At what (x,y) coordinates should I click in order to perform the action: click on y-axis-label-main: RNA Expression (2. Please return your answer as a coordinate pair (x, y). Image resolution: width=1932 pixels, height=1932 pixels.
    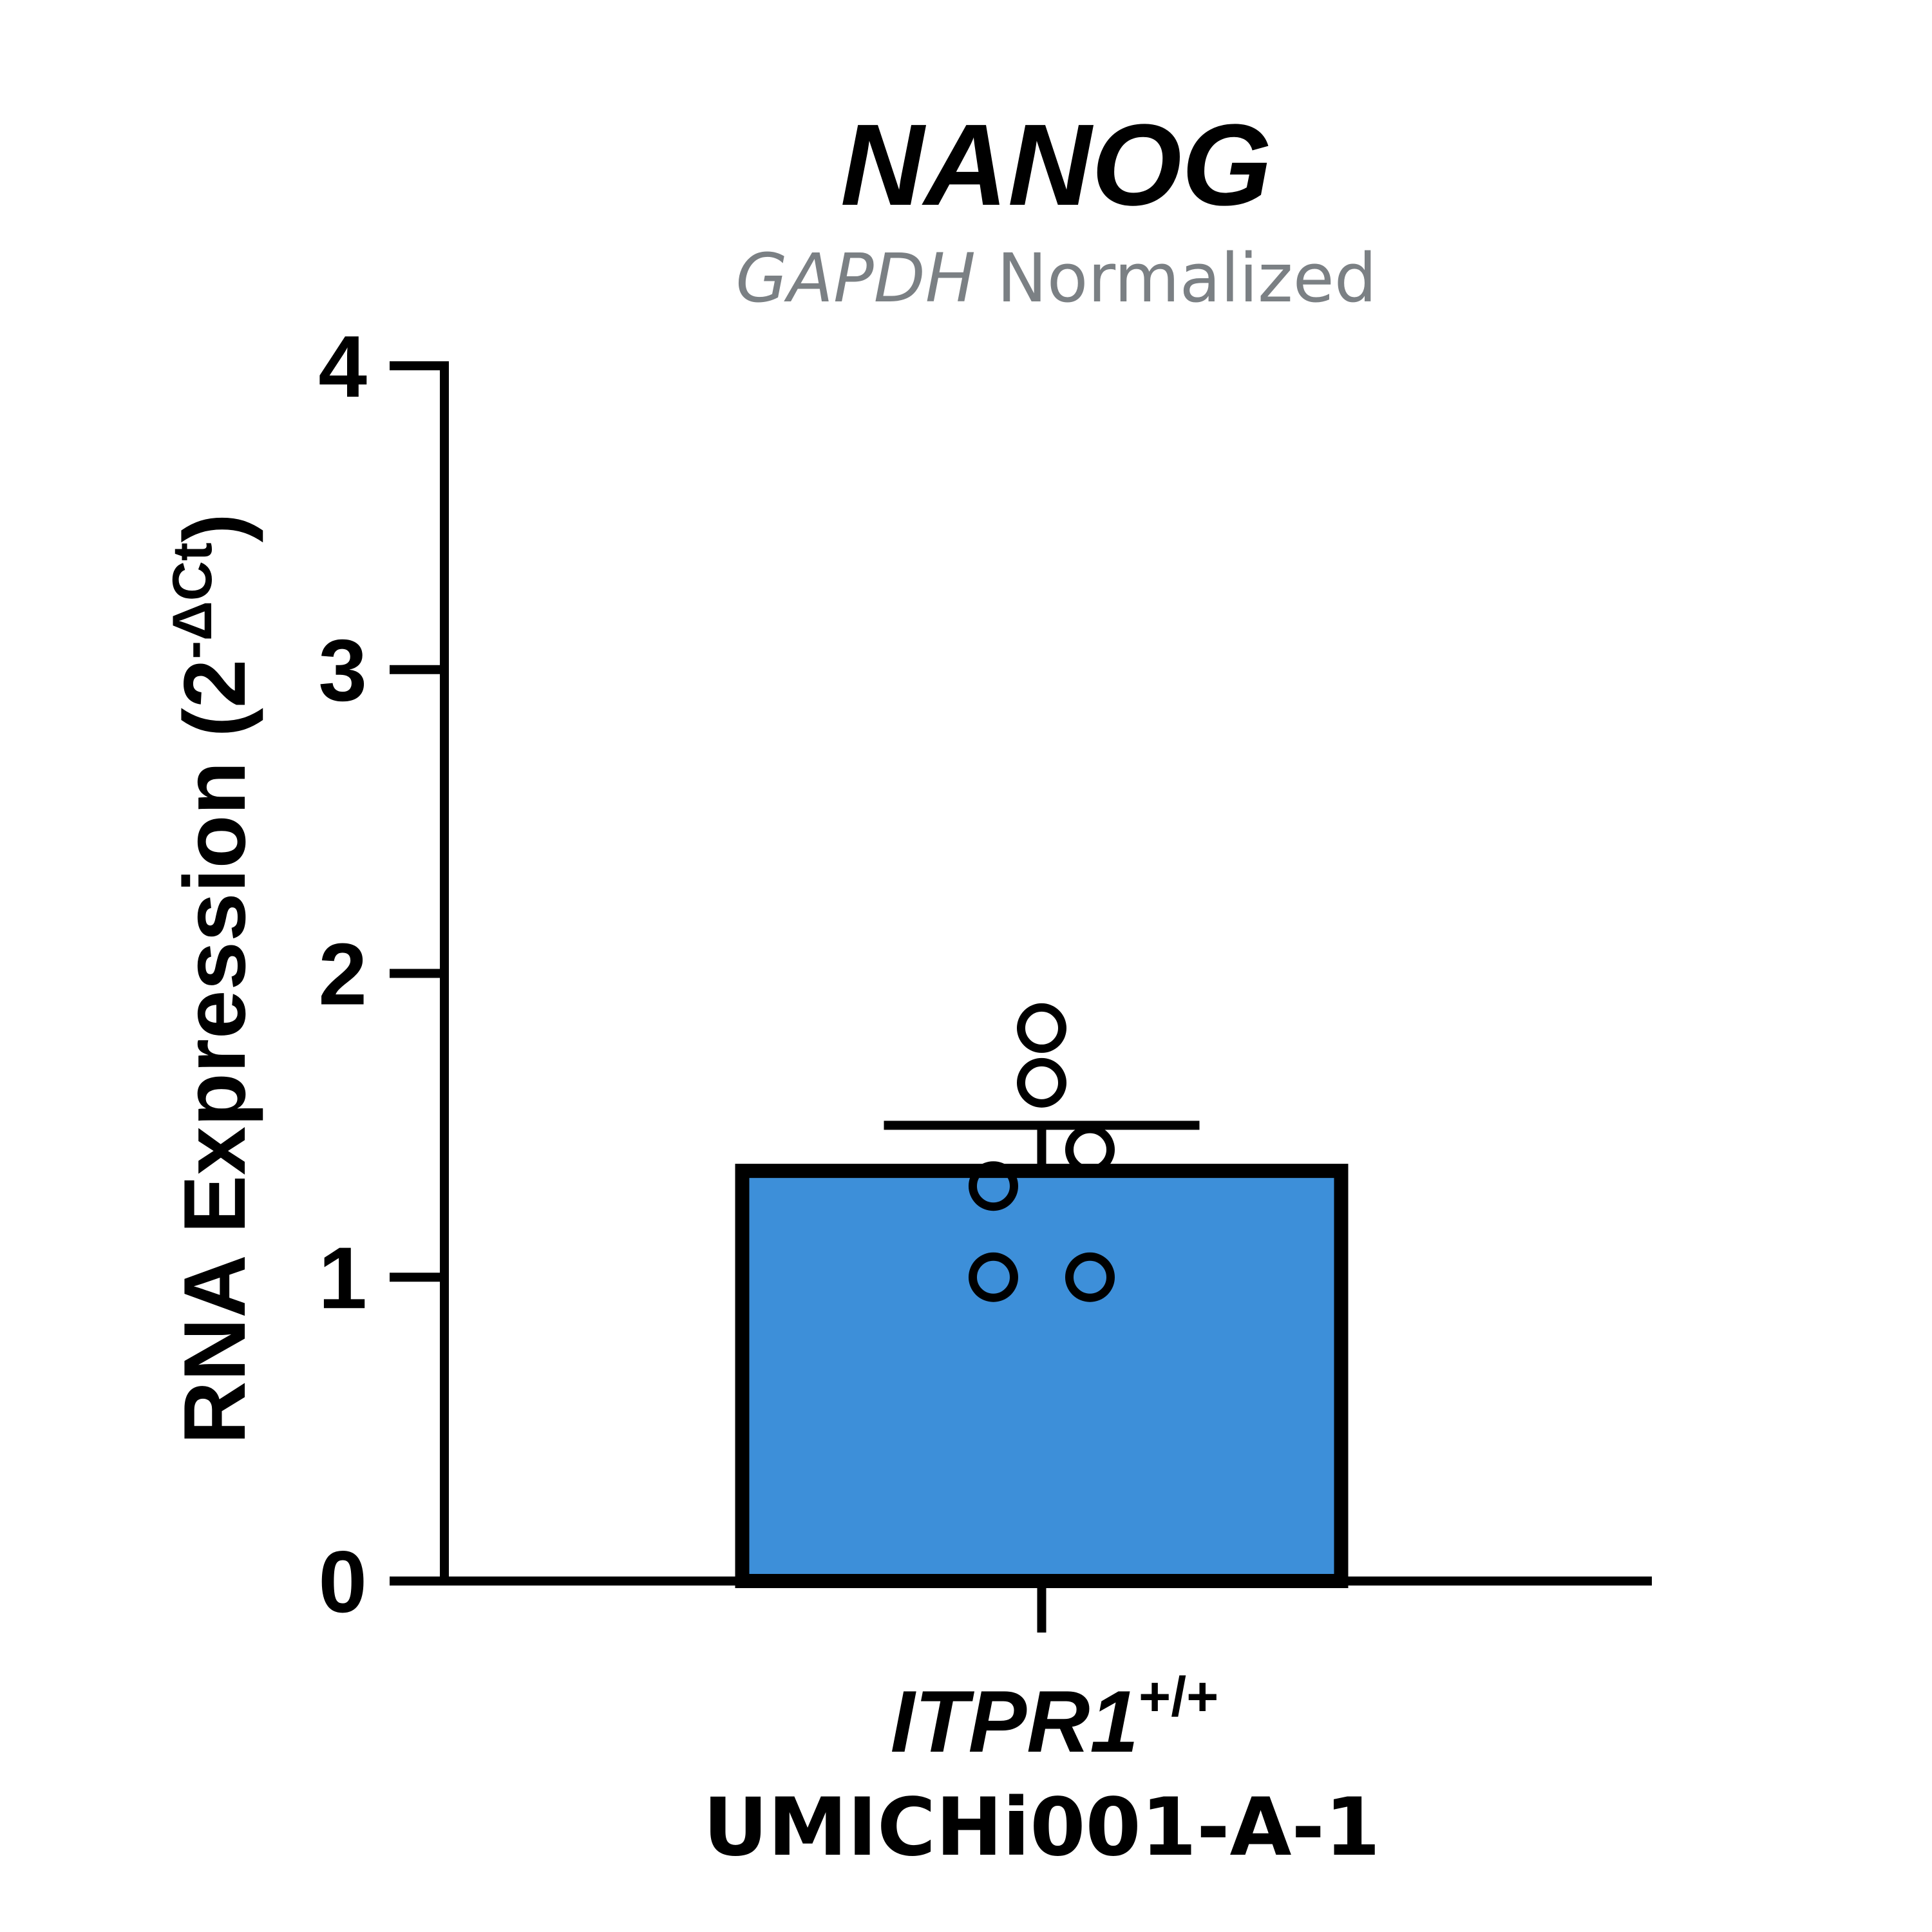
    Looking at the image, I should click on (215, 1051).